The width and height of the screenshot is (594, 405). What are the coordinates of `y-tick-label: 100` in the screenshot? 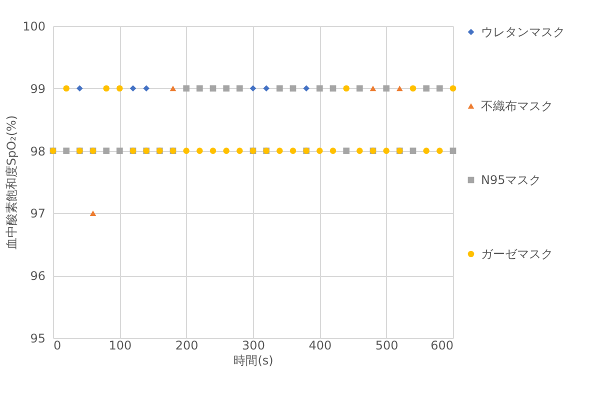 It's located at (34, 27).